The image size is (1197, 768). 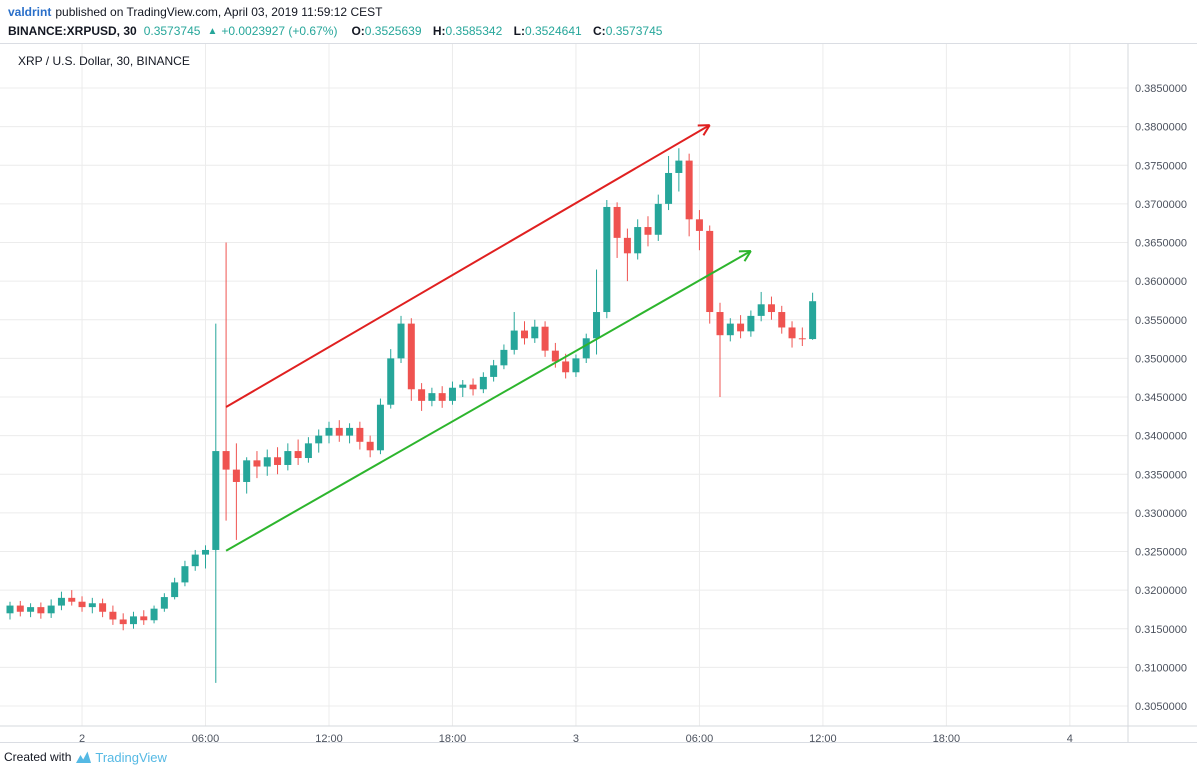 I want to click on price-tick-label: 0.3400000, so click(x=1161, y=437).